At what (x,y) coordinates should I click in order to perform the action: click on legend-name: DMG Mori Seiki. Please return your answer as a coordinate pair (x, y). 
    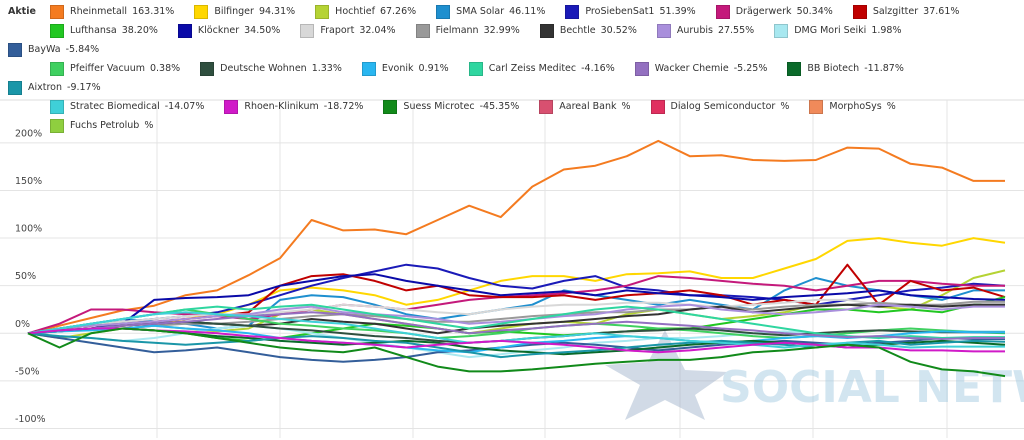
    Looking at the image, I should click on (830, 30).